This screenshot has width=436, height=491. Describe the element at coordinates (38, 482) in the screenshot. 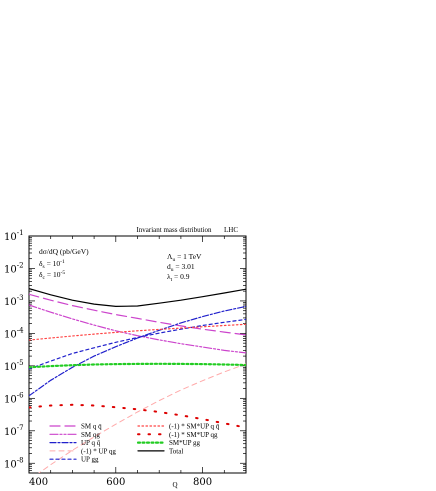

I see `x-tick-label: 400` at that location.